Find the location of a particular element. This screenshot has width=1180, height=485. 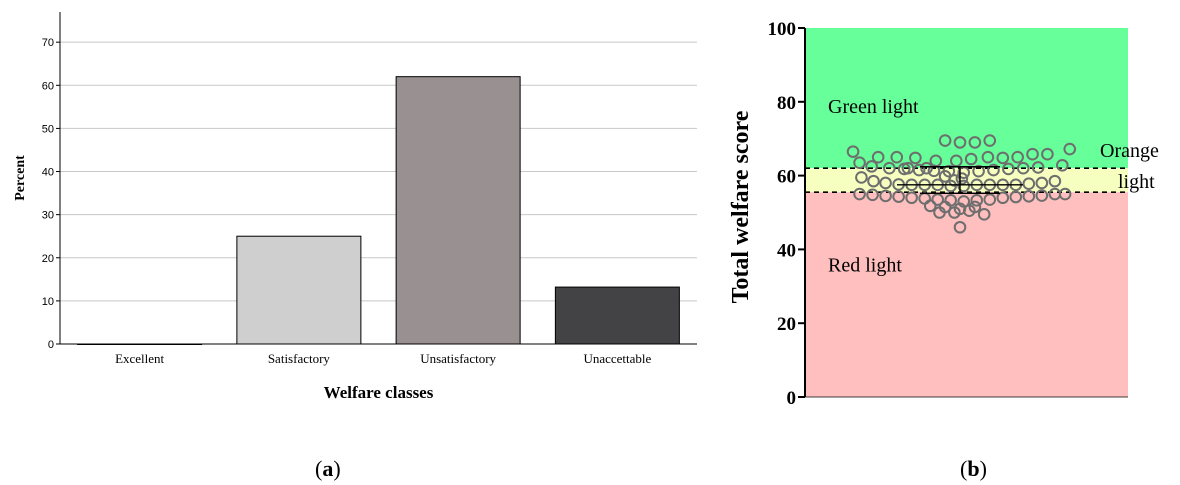

zone-label-red: Red light is located at coordinates (865, 265).